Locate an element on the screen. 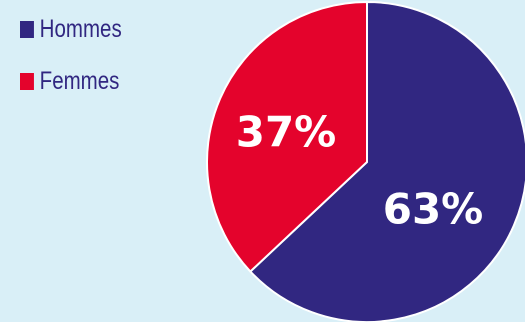  pie-label-hommes: 63% is located at coordinates (433, 209).